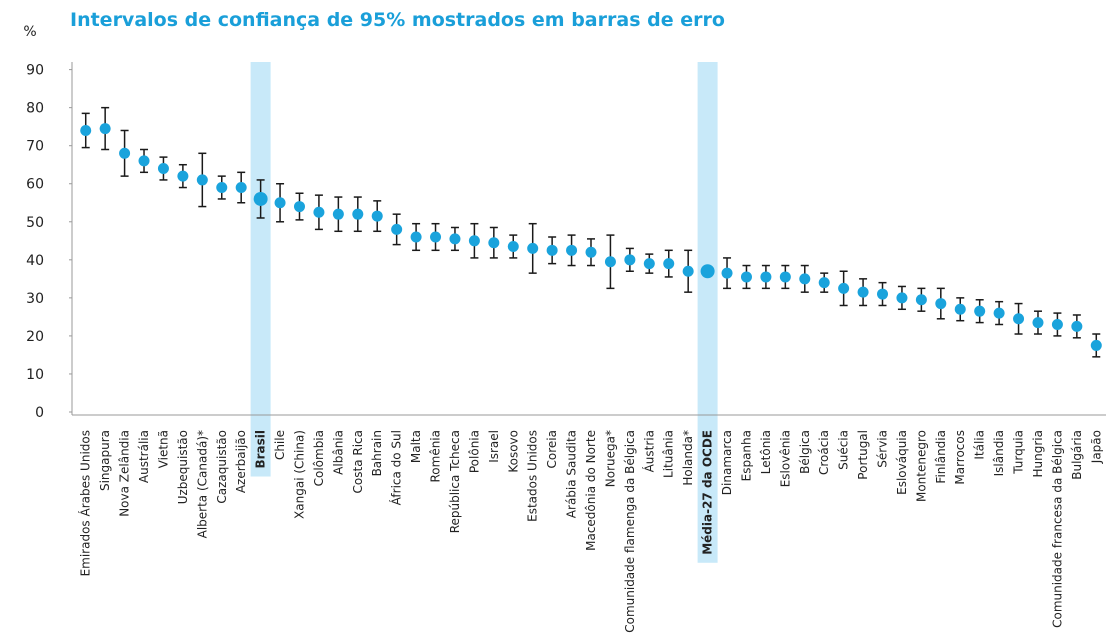 Image resolution: width=1106 pixels, height=643 pixels. Describe the element at coordinates (241, 461) in the screenshot. I see `x-tick-label: Azerbaijão` at that location.